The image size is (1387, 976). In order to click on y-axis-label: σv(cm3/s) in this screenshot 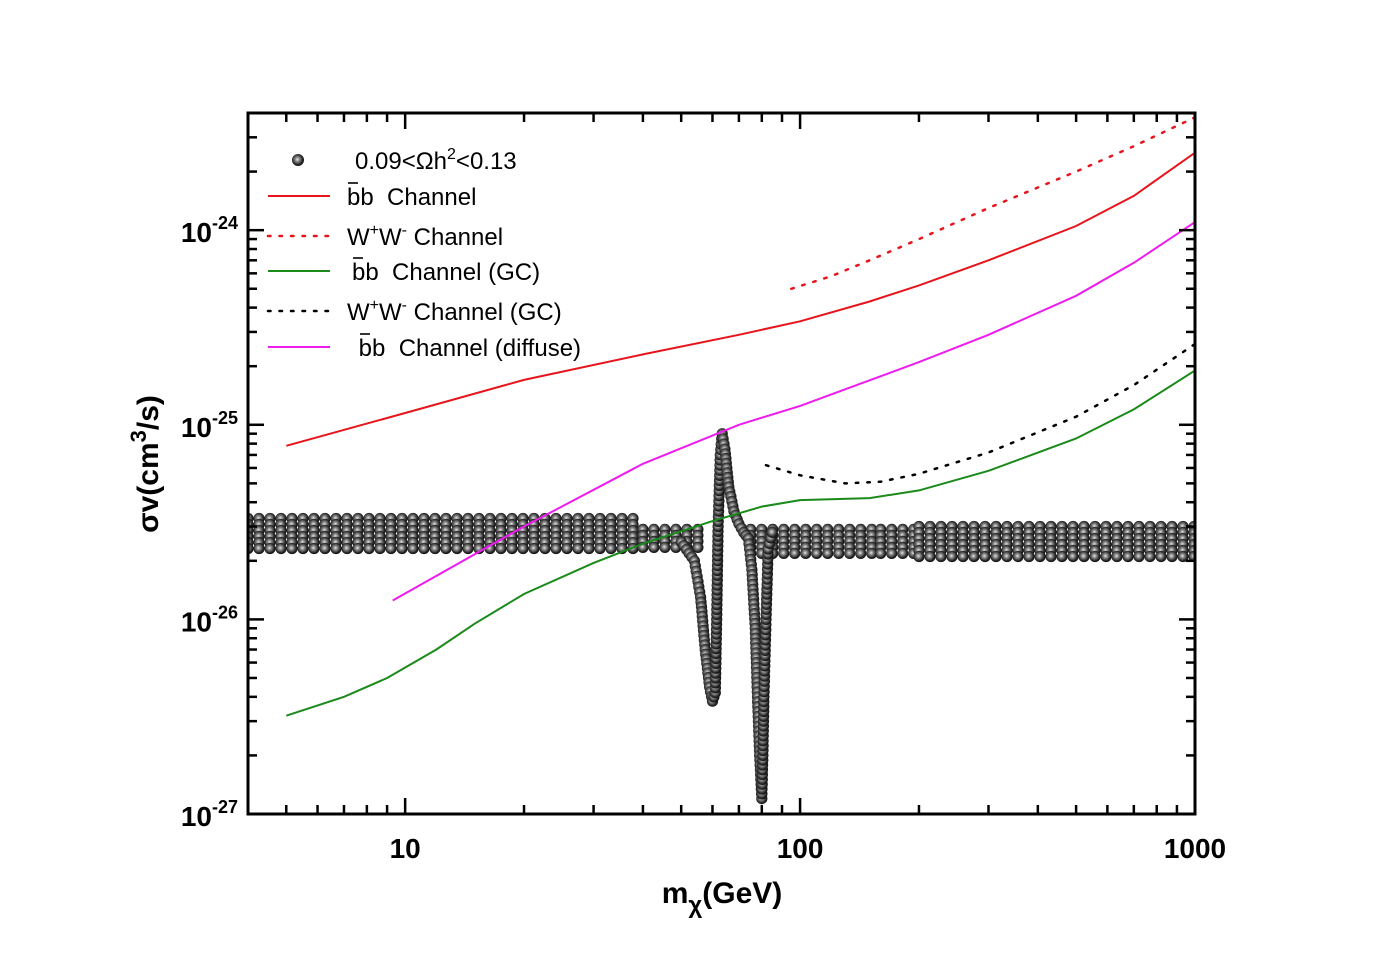, I will do `click(145, 464)`.